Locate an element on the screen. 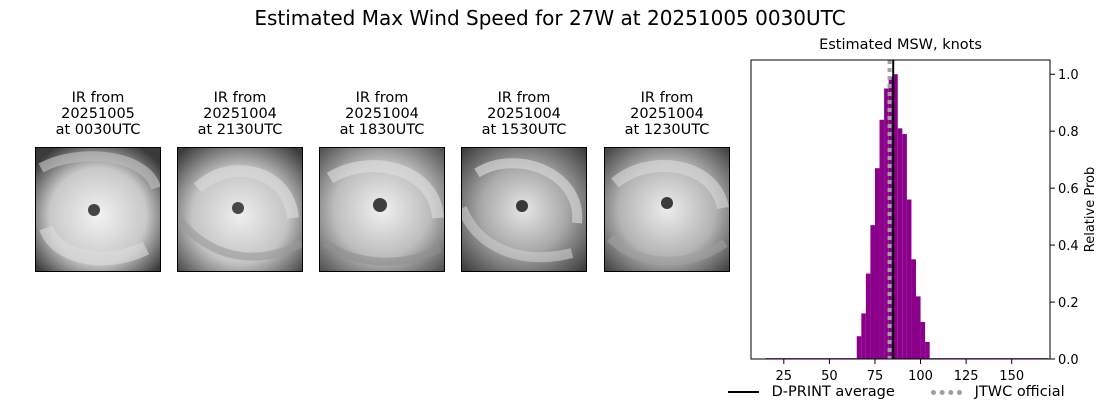  x-tick-label: 125 is located at coordinates (966, 374).